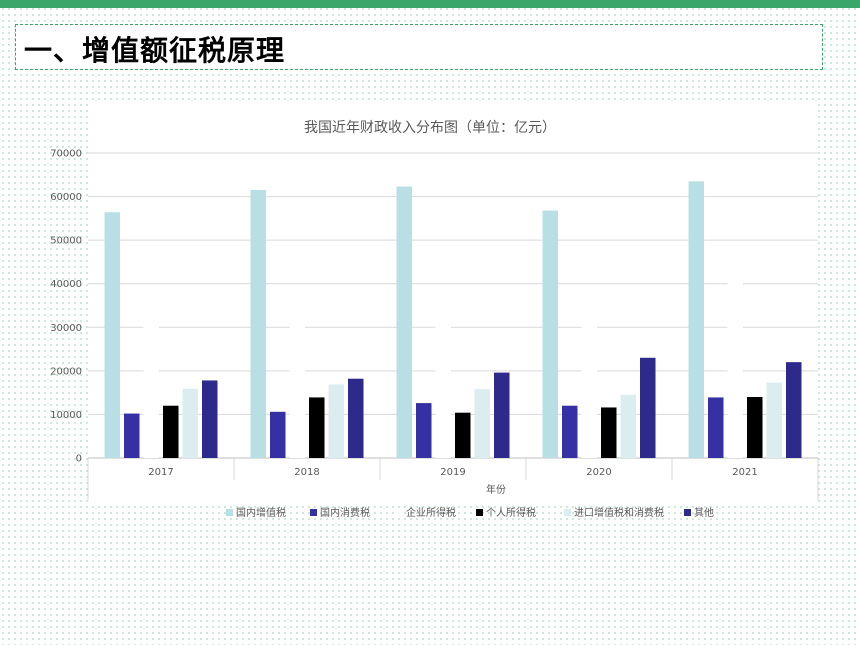  What do you see at coordinates (345, 512) in the screenshot?
I see `legend-label: 国内消费税` at bounding box center [345, 512].